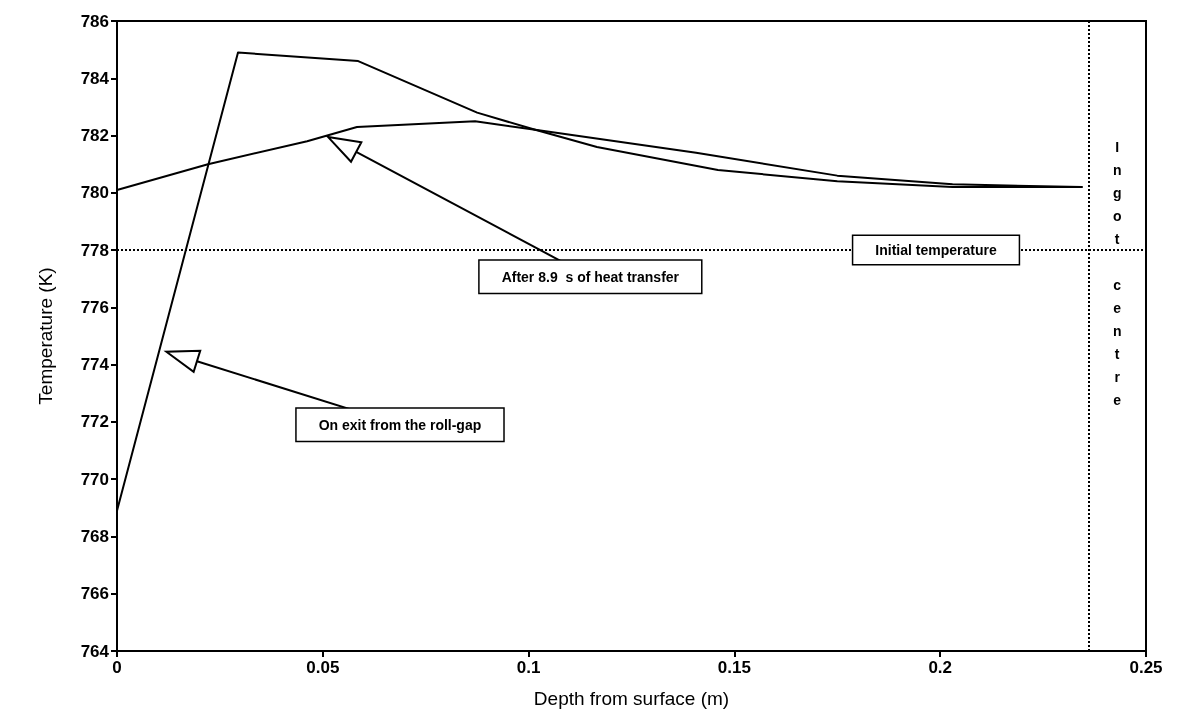  I want to click on y-tick-label: 764, so click(95, 651).